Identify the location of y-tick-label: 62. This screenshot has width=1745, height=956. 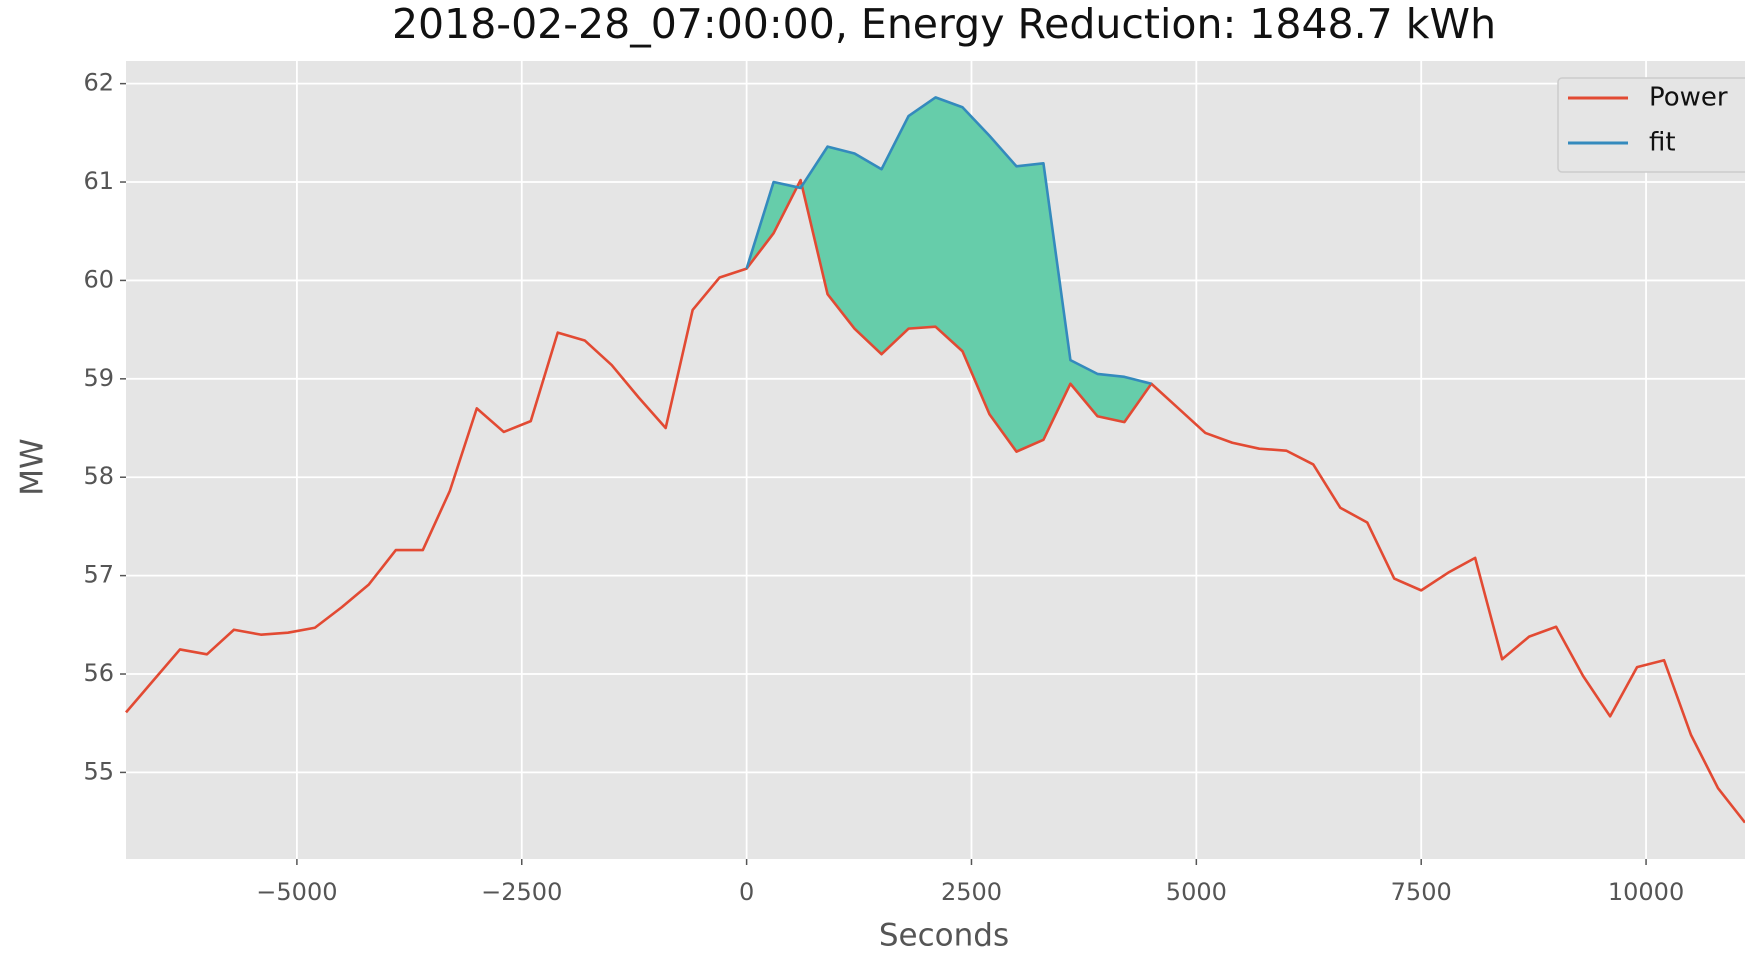
(98, 83).